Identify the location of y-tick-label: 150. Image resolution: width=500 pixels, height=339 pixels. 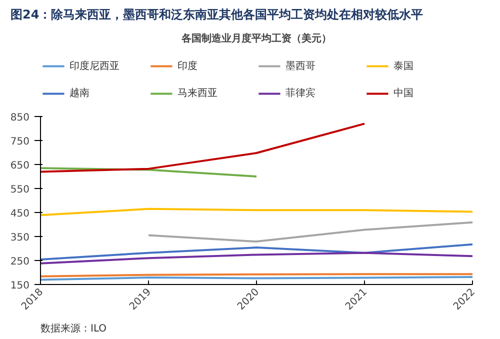
(20, 286).